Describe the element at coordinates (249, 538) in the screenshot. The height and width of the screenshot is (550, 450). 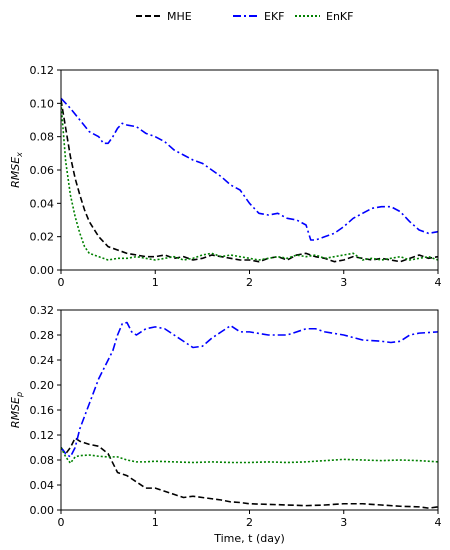
I see `x-axis-label: Time, t (day)` at that location.